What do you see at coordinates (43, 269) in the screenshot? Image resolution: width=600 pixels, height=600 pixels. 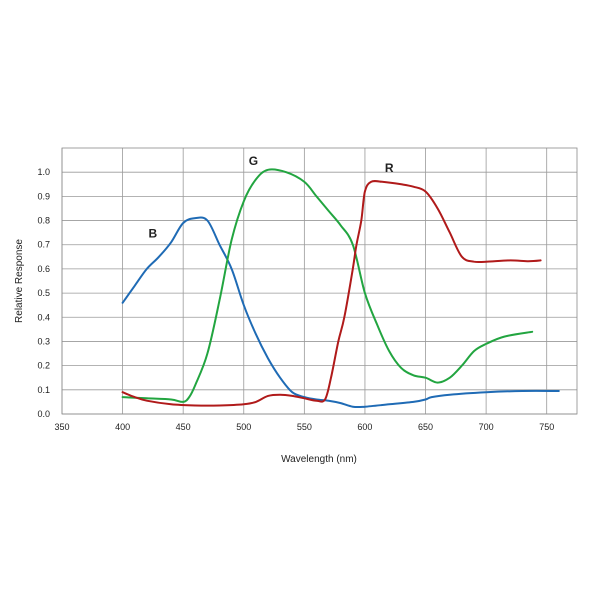 I see `y-tick-label: 0.6` at bounding box center [43, 269].